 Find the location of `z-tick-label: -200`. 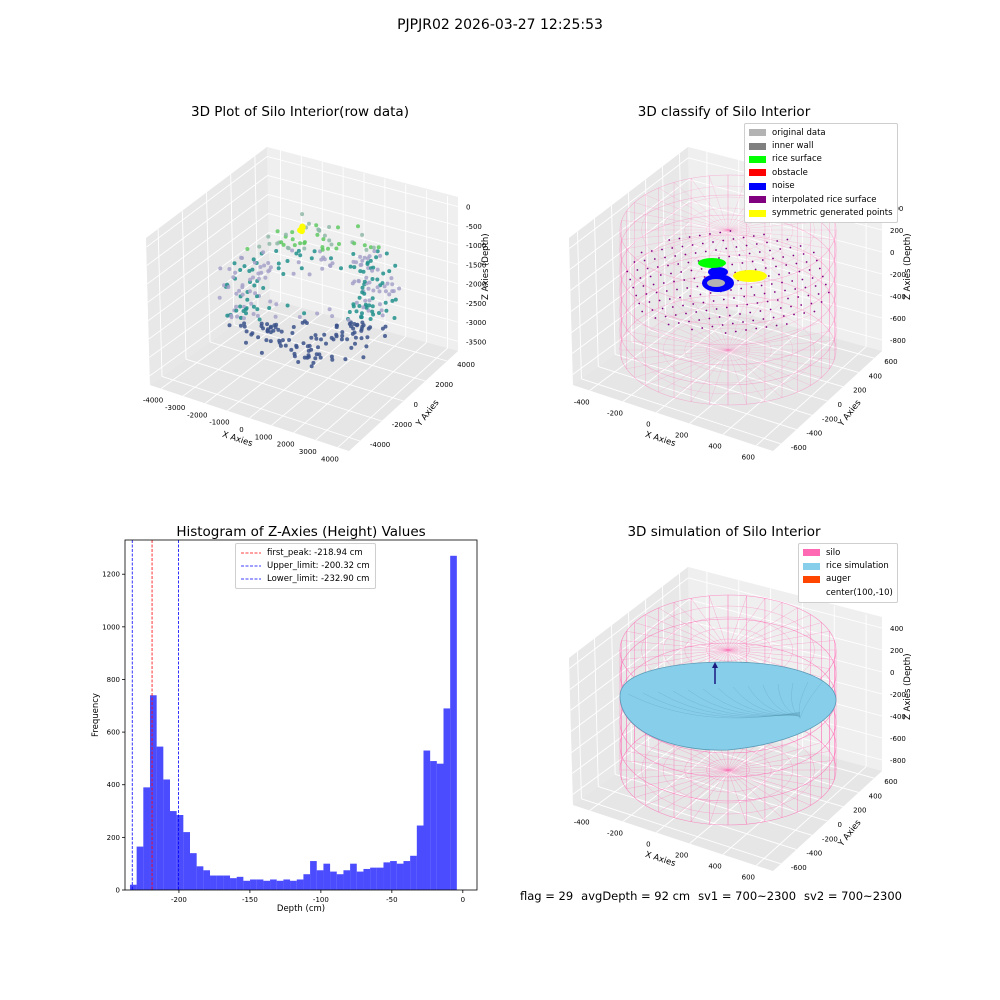

z-tick-label: -200 is located at coordinates (898, 695).